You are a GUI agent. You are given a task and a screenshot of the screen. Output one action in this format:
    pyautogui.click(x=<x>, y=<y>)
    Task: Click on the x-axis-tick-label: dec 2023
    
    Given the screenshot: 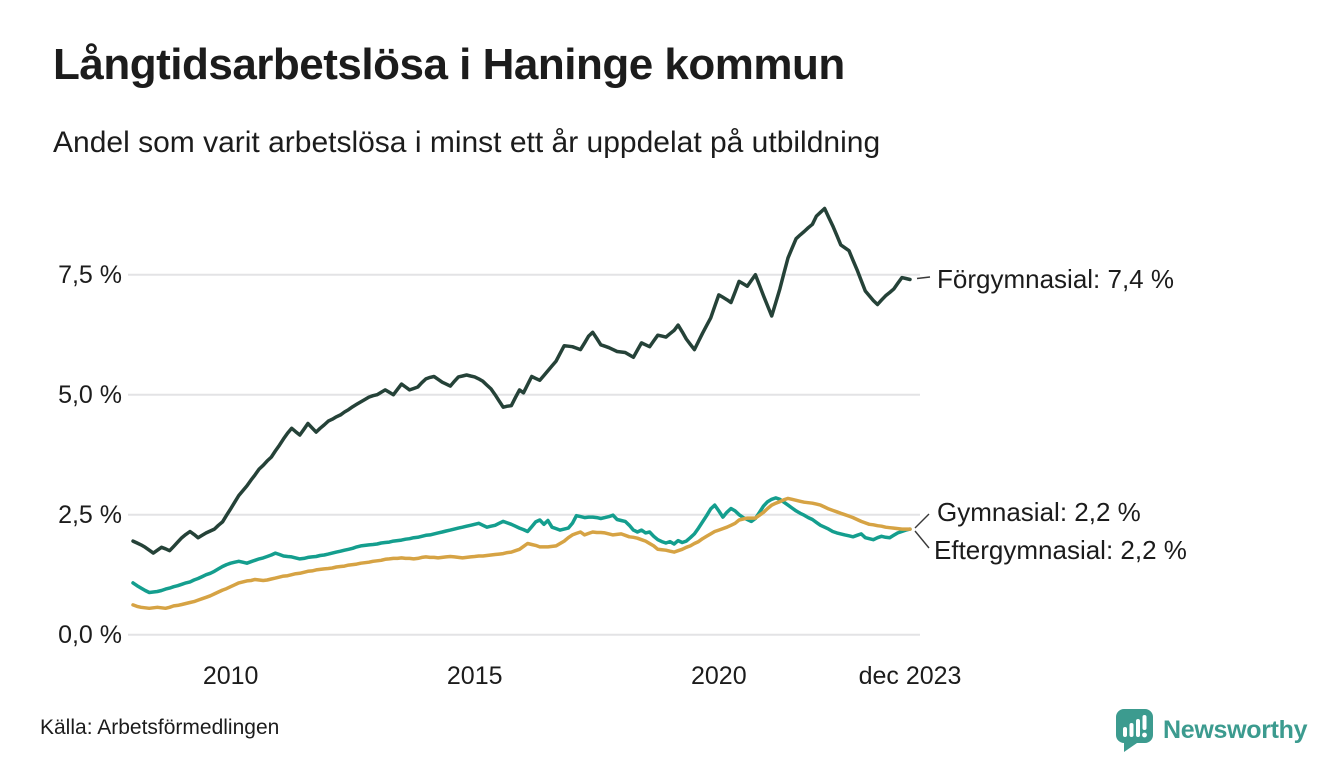 What is the action you would take?
    pyautogui.click(x=910, y=676)
    